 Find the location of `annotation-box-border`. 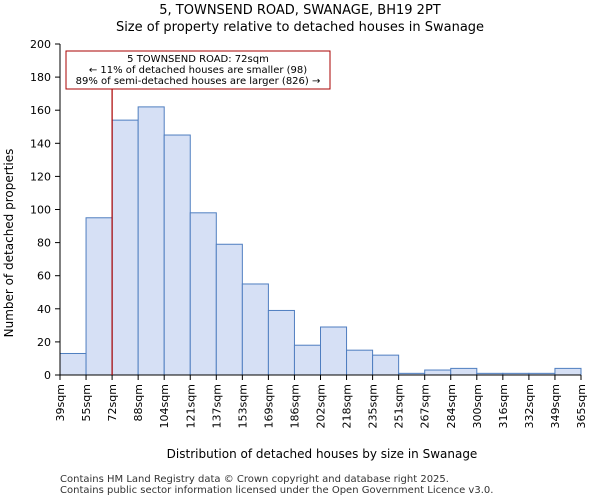

annotation-box-border is located at coordinates (198, 70).